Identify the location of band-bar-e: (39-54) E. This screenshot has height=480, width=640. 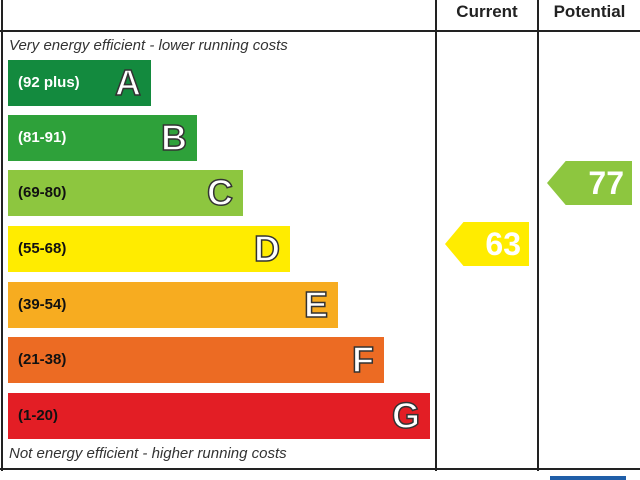
(173, 305).